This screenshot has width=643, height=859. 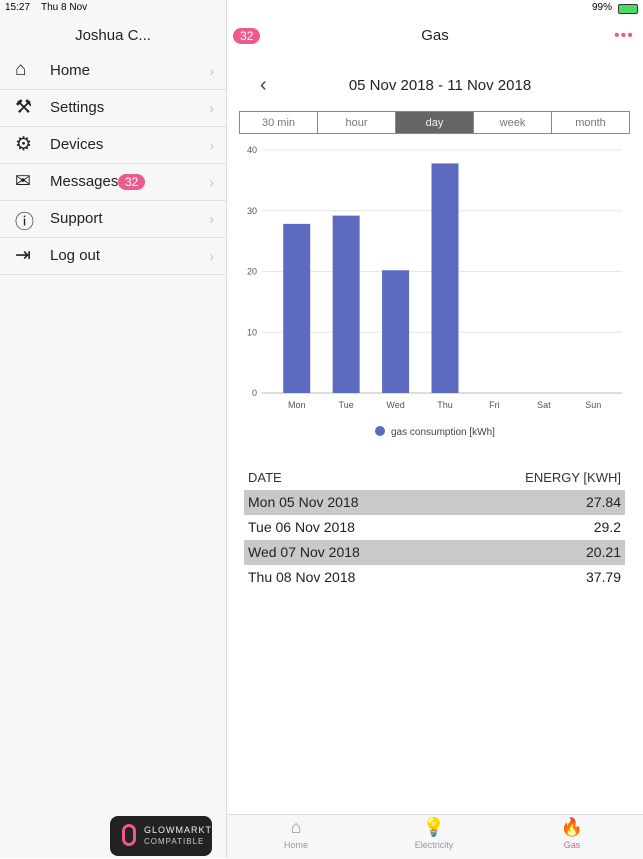 I want to click on tab-icon: 🔥, so click(x=572, y=827).